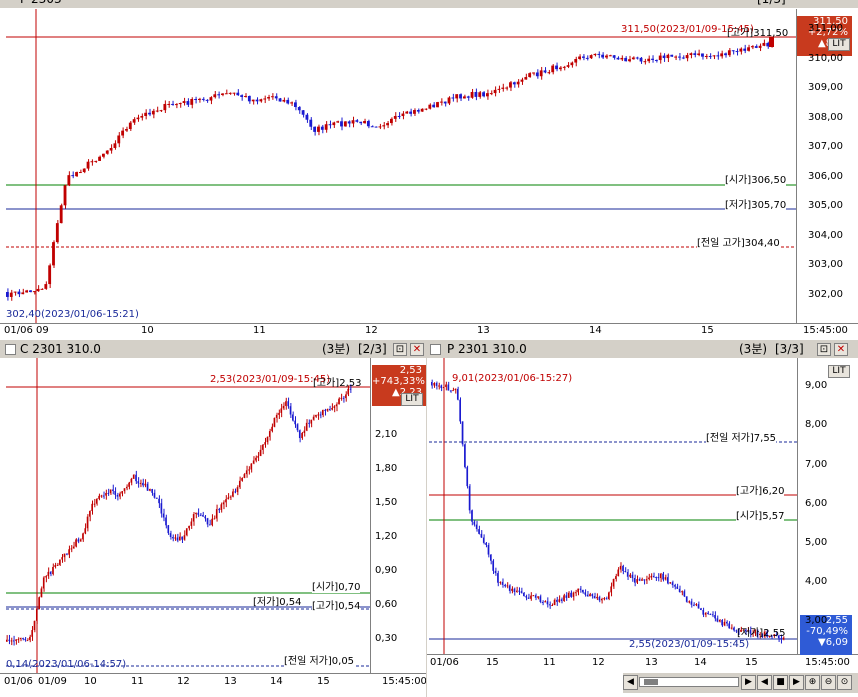 This screenshot has height=697, width=858. I want to click on scroll-right-button: ▶, so click(748, 682).